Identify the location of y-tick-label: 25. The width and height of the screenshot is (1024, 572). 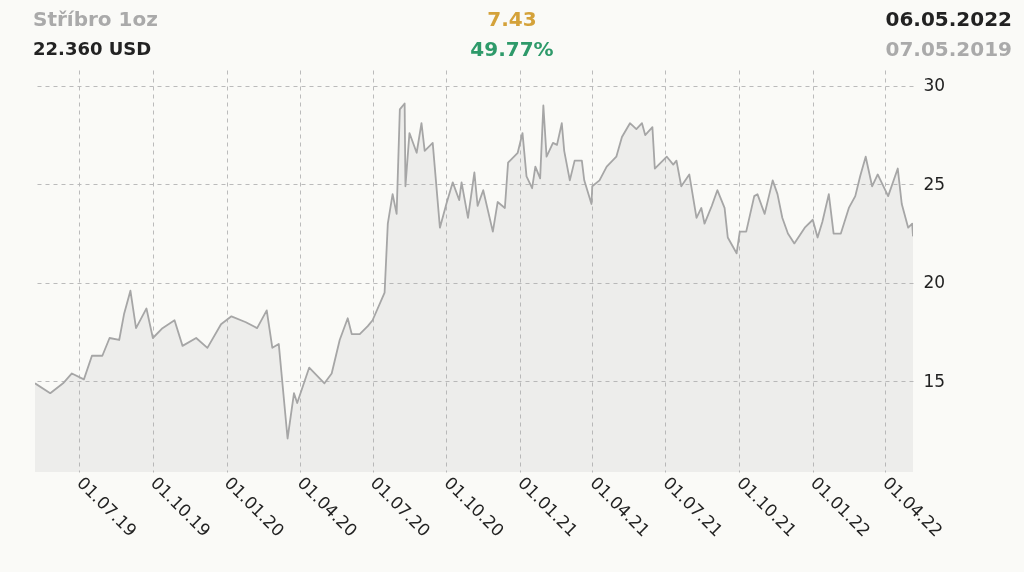
(934, 183).